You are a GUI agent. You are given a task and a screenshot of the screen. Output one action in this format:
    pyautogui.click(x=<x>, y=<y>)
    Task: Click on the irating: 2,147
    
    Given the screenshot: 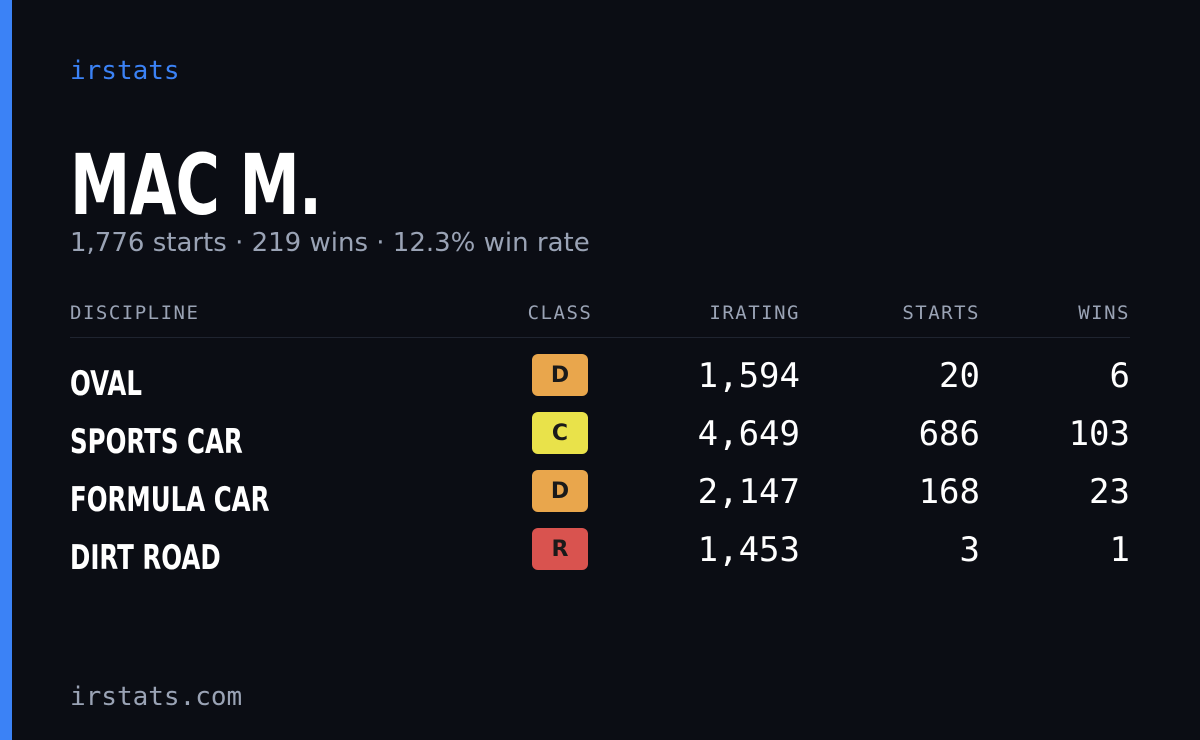 What is the action you would take?
    pyautogui.click(x=748, y=492)
    